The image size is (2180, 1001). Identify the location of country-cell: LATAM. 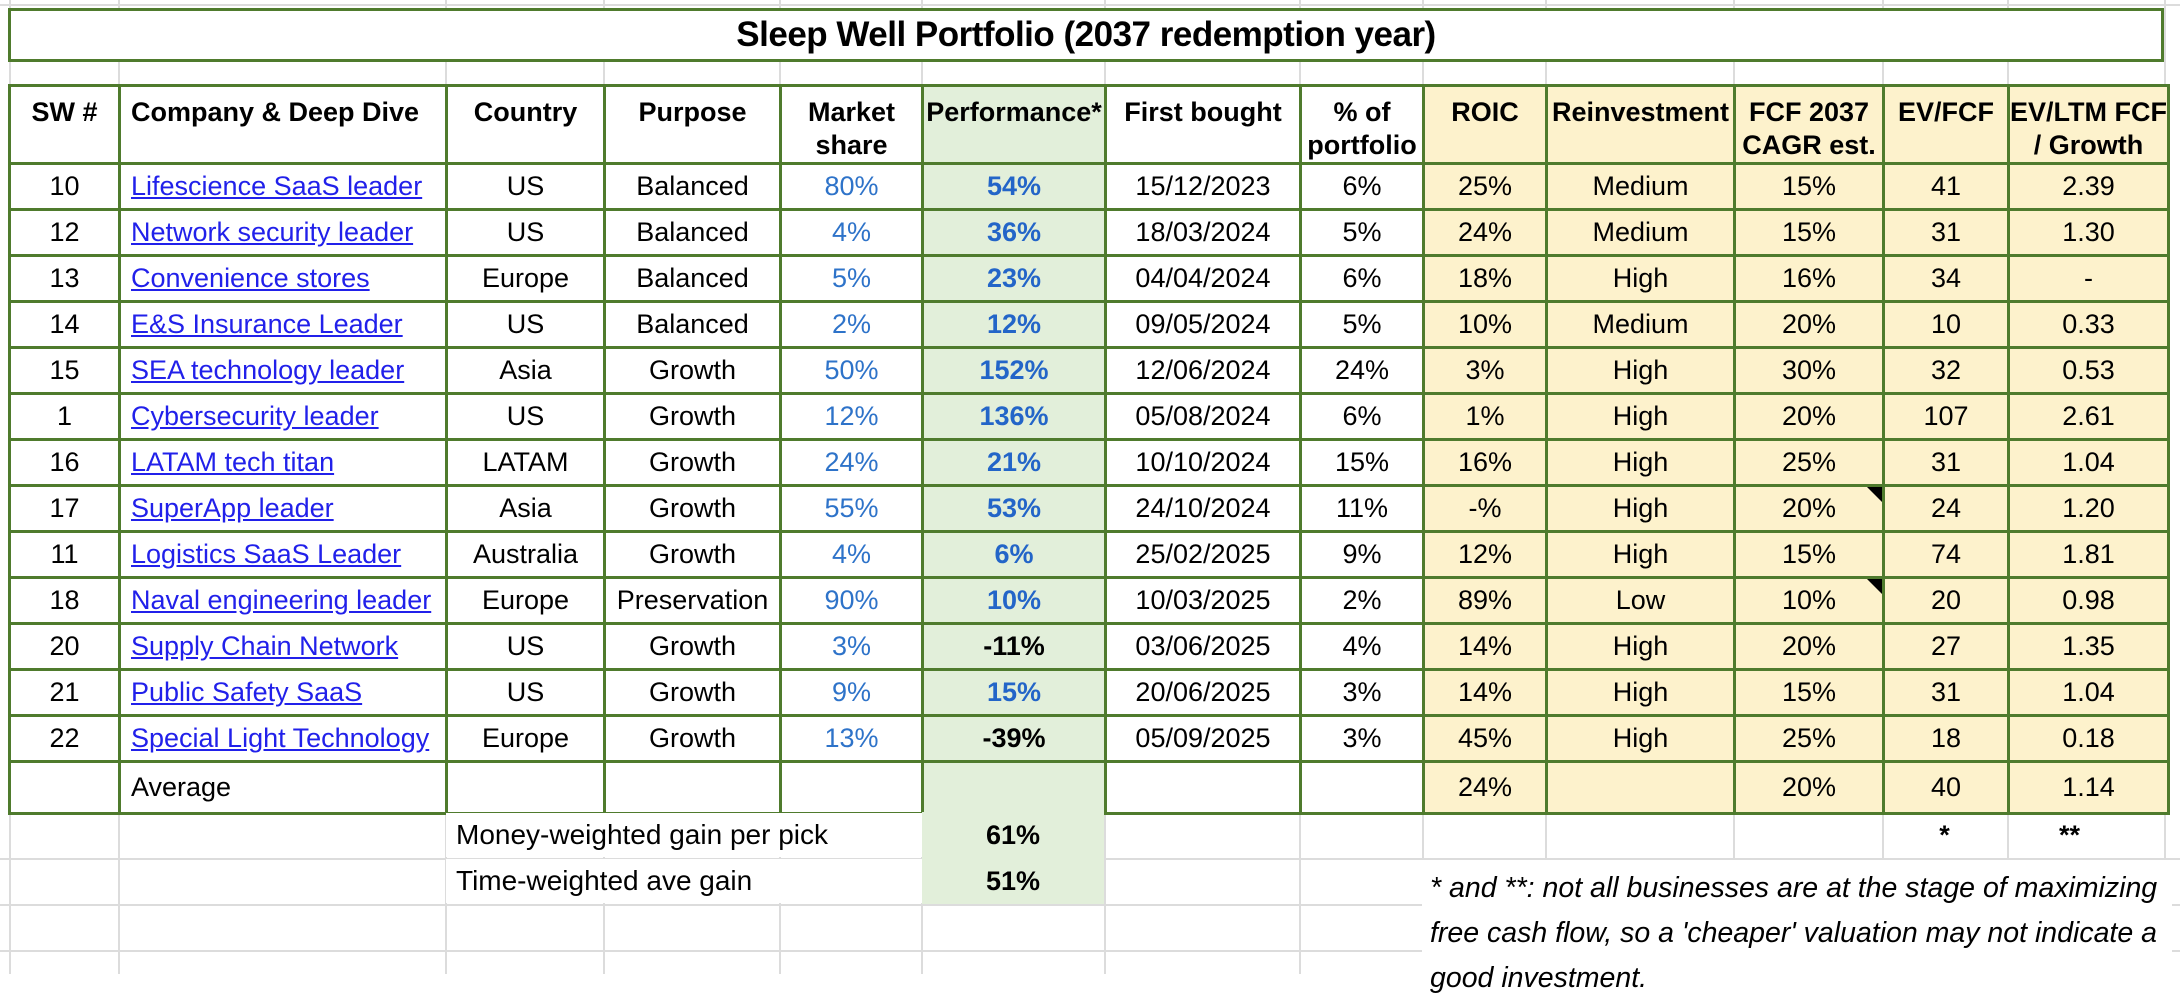
(525, 462).